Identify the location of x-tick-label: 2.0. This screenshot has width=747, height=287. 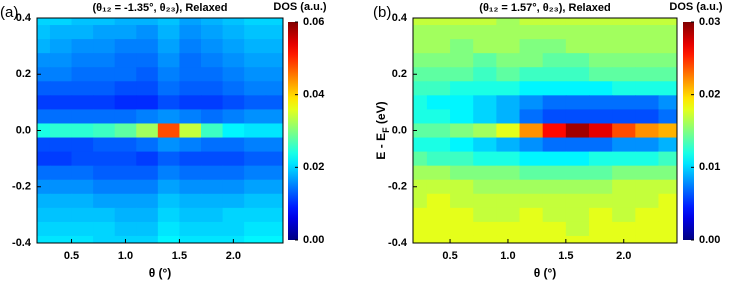
(623, 256).